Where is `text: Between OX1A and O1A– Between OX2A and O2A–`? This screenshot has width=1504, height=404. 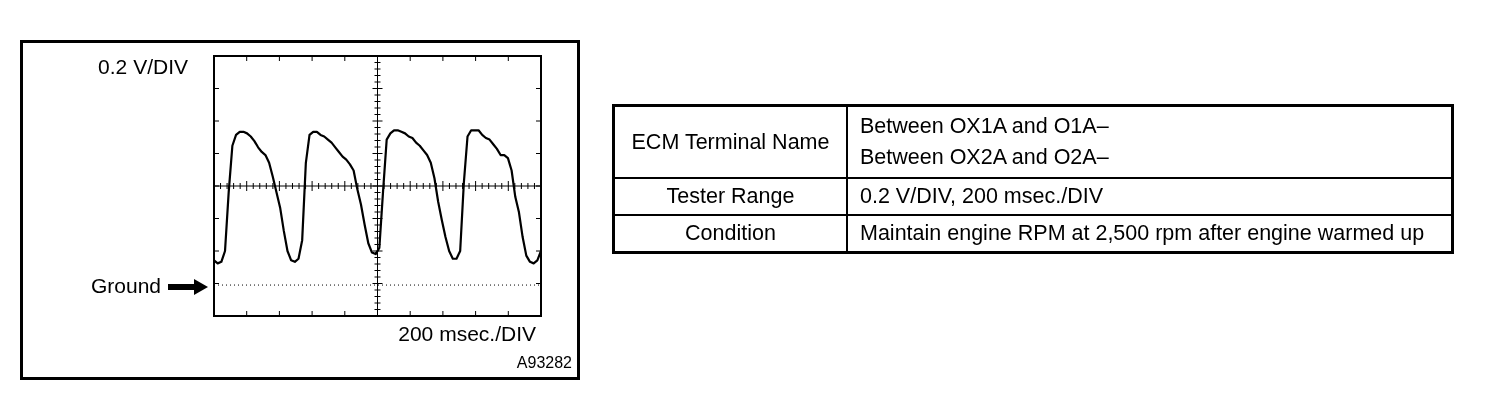
text: Between OX1A and O1A– Between OX2A and O2A– is located at coordinates (984, 141).